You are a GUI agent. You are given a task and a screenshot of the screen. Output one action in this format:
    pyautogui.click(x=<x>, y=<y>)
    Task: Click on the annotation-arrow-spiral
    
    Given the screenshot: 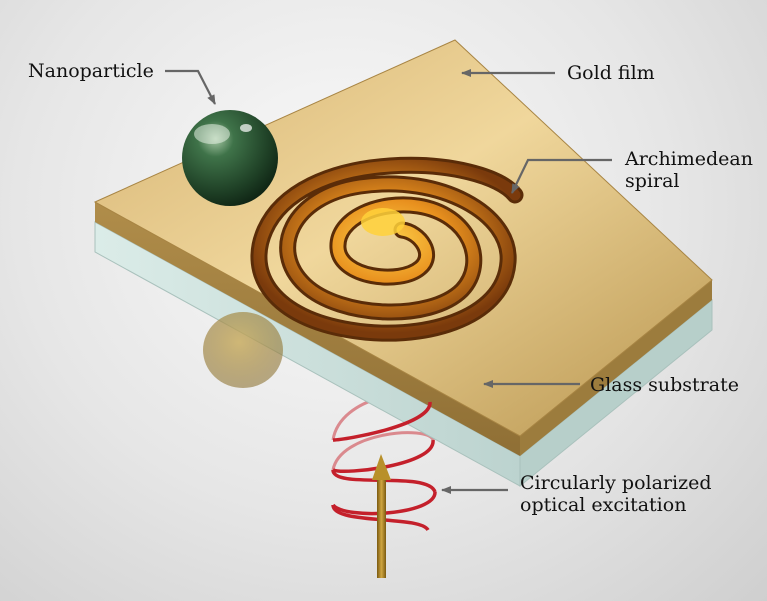 What is the action you would take?
    pyautogui.click(x=561, y=176)
    